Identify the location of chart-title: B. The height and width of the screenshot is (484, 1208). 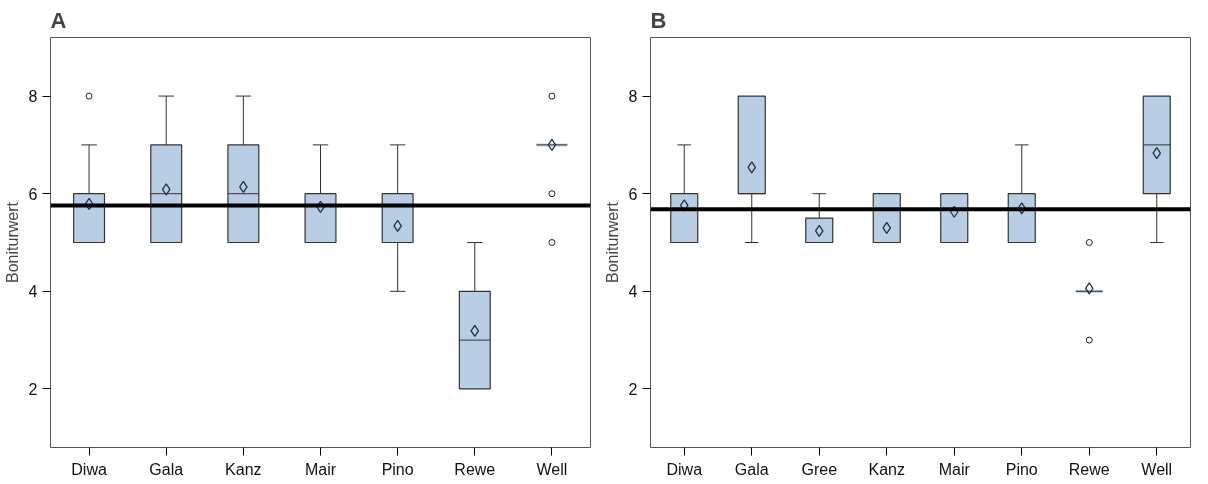
(658, 20).